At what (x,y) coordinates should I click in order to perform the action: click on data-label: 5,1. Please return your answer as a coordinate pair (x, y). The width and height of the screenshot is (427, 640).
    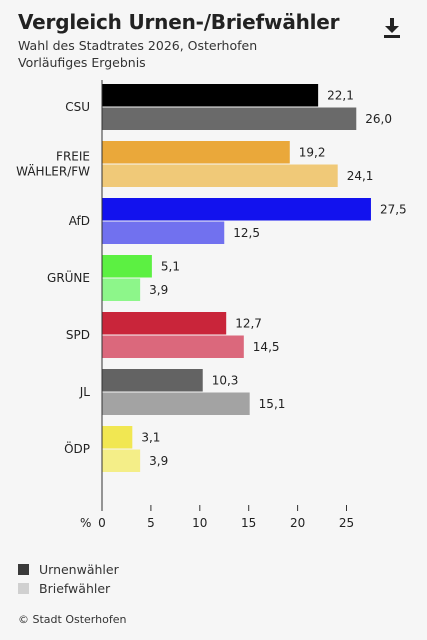
    Looking at the image, I should click on (170, 266).